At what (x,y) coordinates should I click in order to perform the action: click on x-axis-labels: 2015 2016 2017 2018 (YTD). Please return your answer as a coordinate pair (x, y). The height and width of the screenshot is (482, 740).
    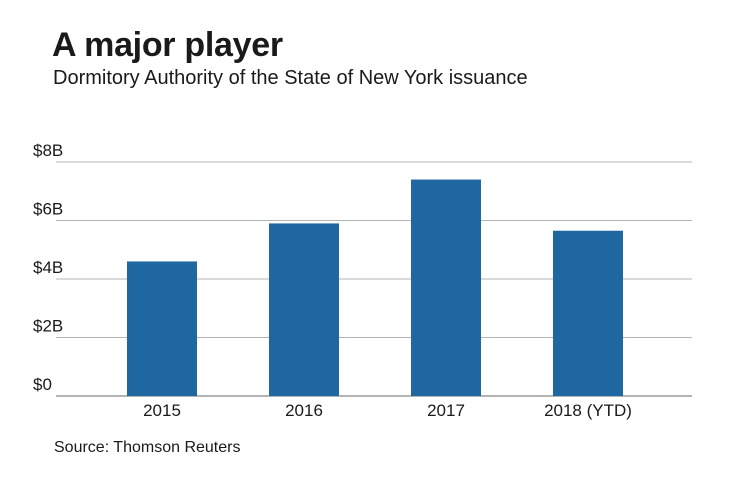
    Looking at the image, I should click on (387, 410).